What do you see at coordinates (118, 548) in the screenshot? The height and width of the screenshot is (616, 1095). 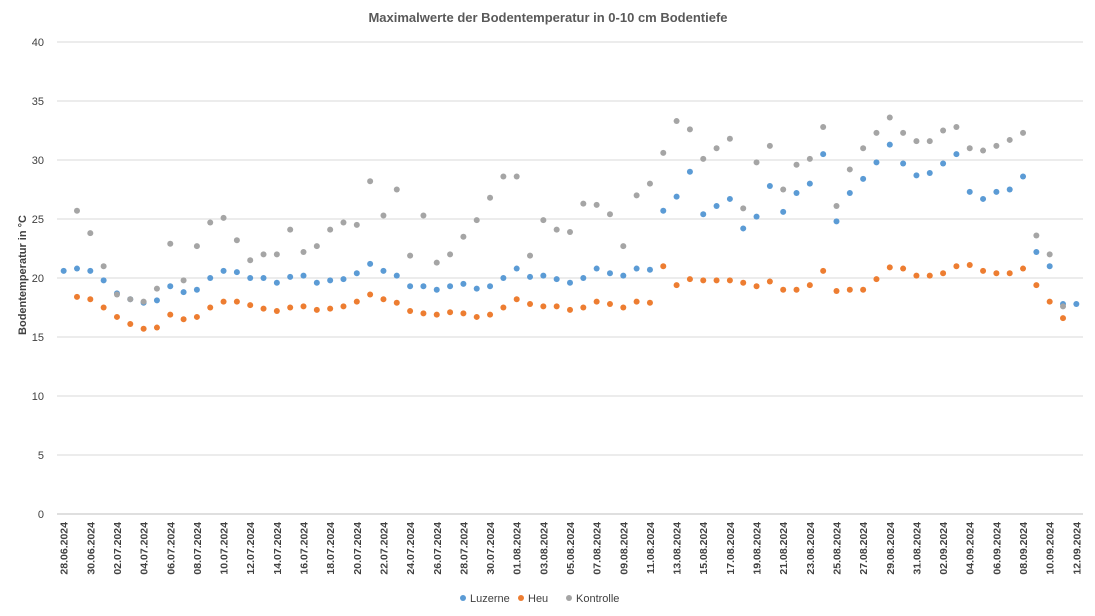 I see `x-tick-label: 02.07.2024` at bounding box center [118, 548].